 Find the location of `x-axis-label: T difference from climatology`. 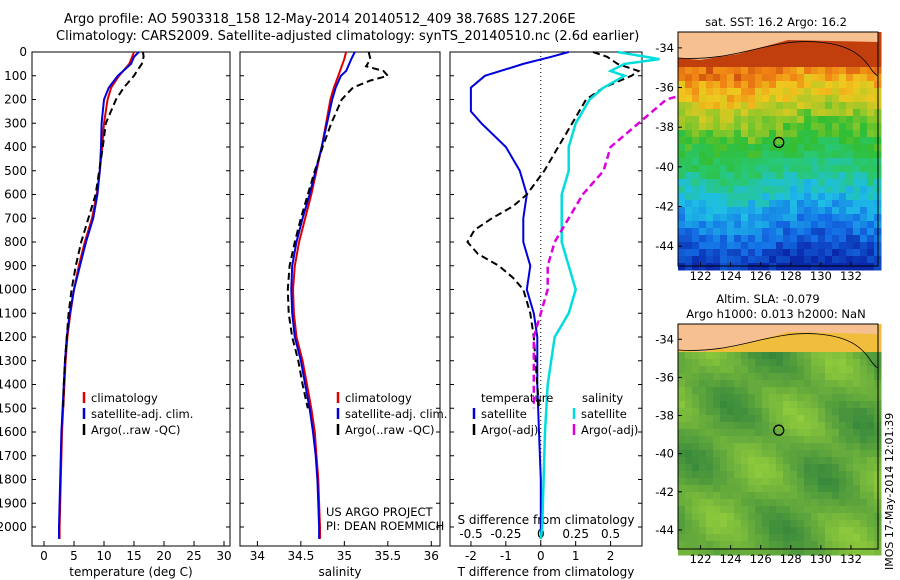

x-axis-label: T difference from climatology is located at coordinates (546, 572).